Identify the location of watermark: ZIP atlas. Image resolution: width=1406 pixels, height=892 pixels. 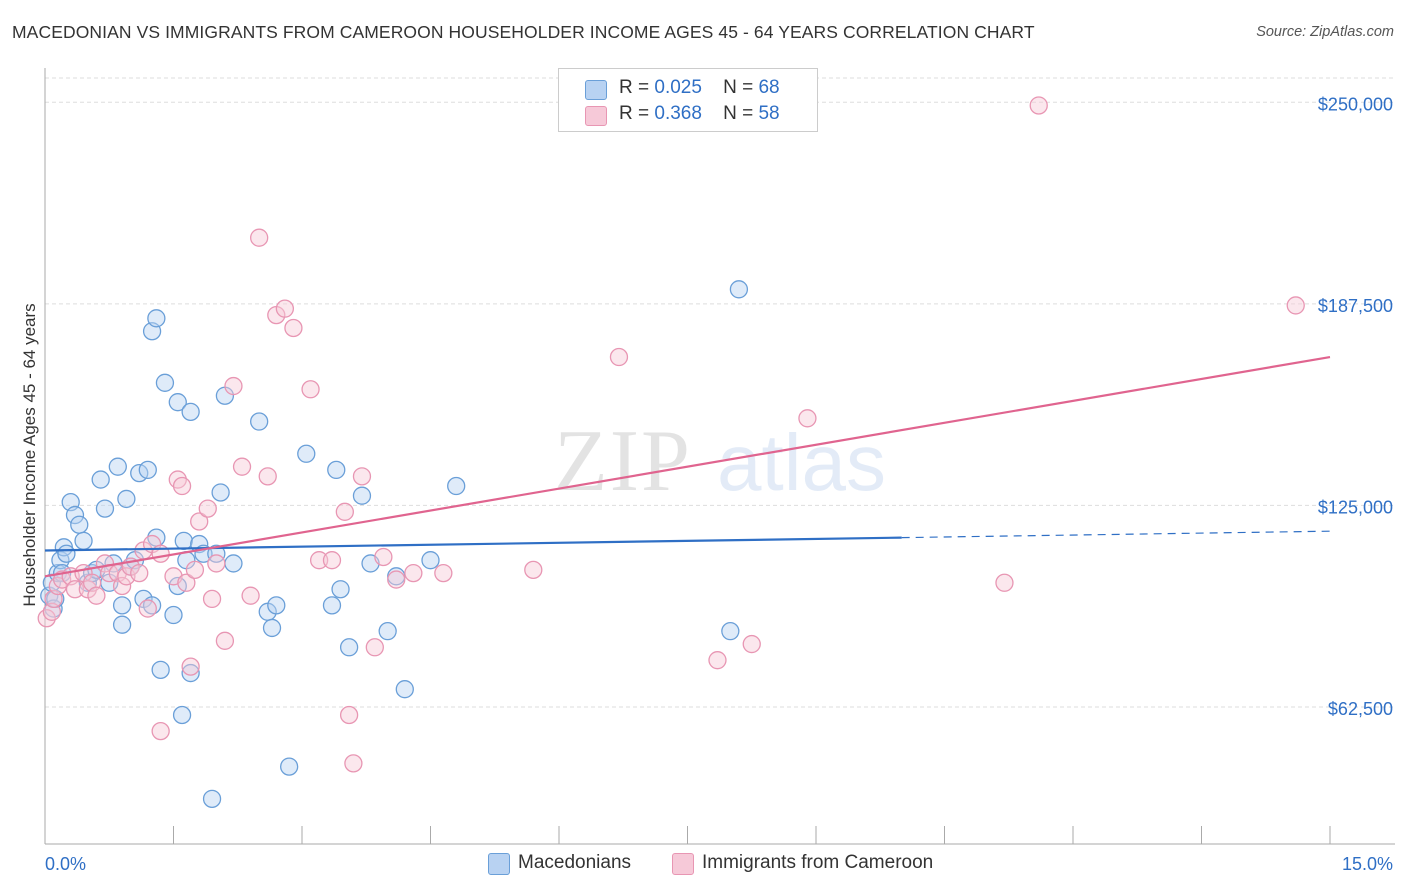
(720, 461).